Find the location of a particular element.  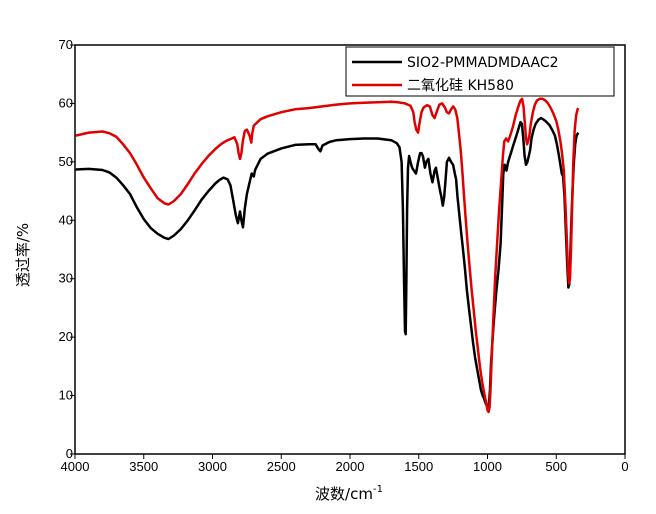

x-tick-label: 2000 is located at coordinates (350, 466).